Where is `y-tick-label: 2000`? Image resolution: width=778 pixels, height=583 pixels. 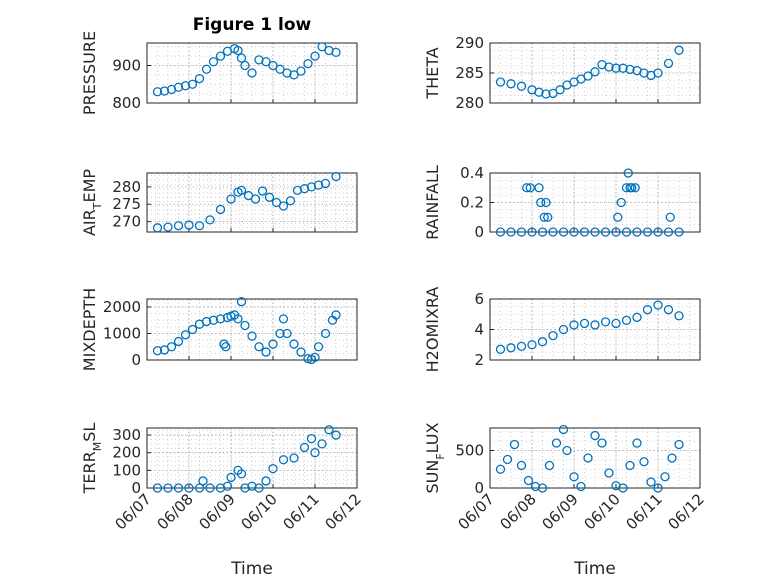
y-tick-label: 2000 is located at coordinates (122, 307).